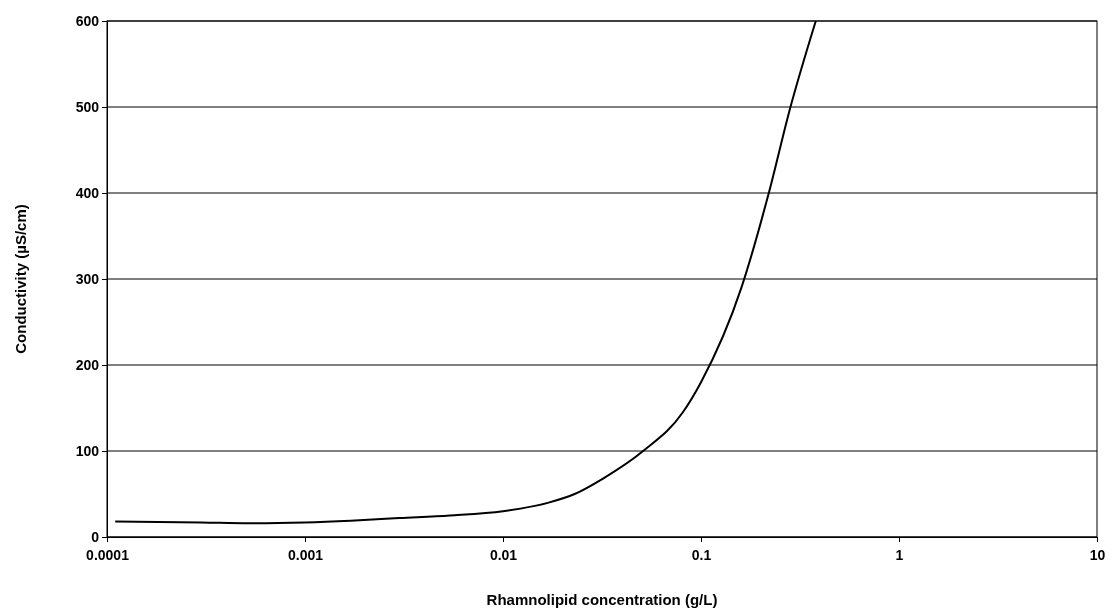 The image size is (1112, 615). Describe the element at coordinates (1097, 555) in the screenshot. I see `x-tick-label: 10` at that location.